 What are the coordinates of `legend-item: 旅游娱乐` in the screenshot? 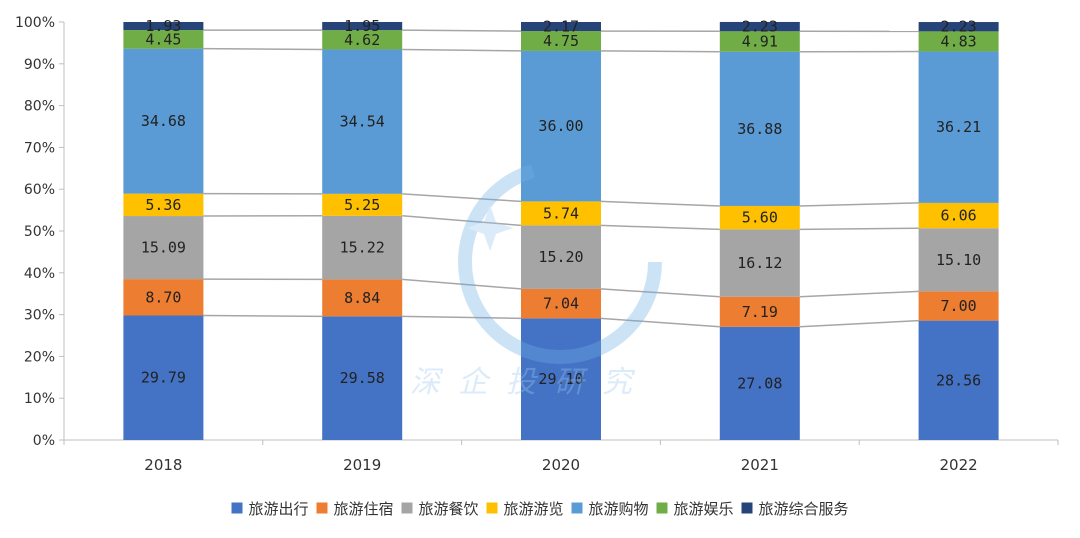 It's located at (695, 509).